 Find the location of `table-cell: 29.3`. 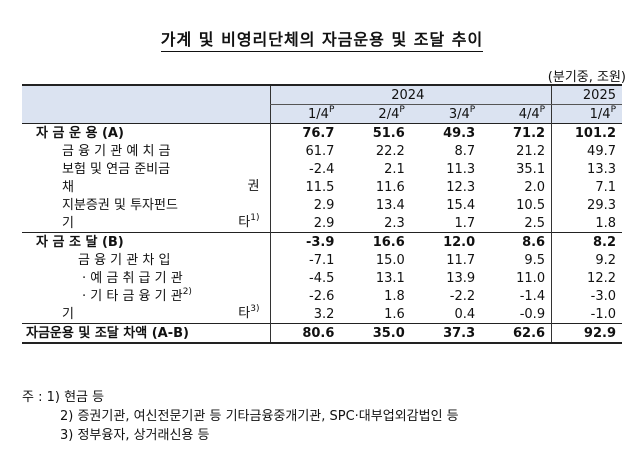

table-cell: 29.3 is located at coordinates (586, 205).